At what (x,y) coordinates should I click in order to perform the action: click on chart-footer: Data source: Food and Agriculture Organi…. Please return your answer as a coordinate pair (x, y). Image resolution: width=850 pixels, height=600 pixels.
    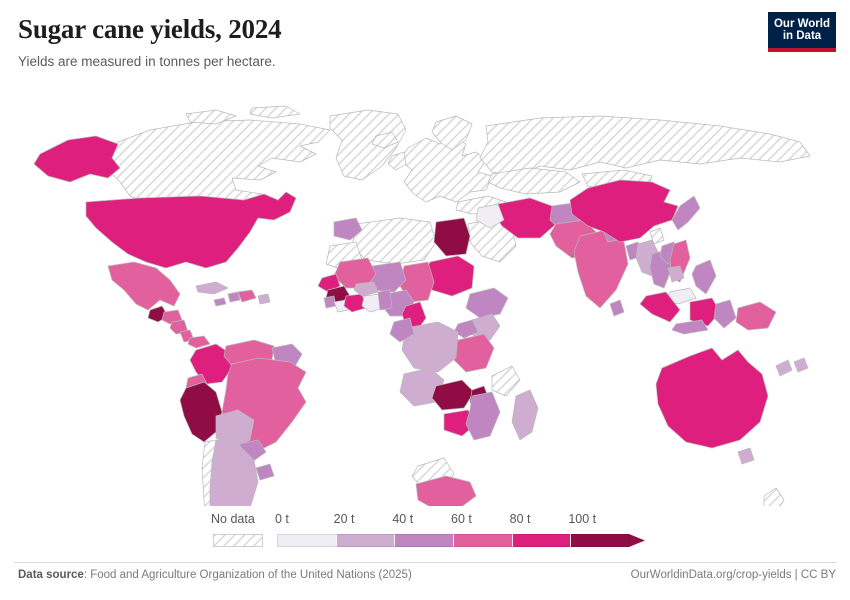
    Looking at the image, I should click on (425, 581).